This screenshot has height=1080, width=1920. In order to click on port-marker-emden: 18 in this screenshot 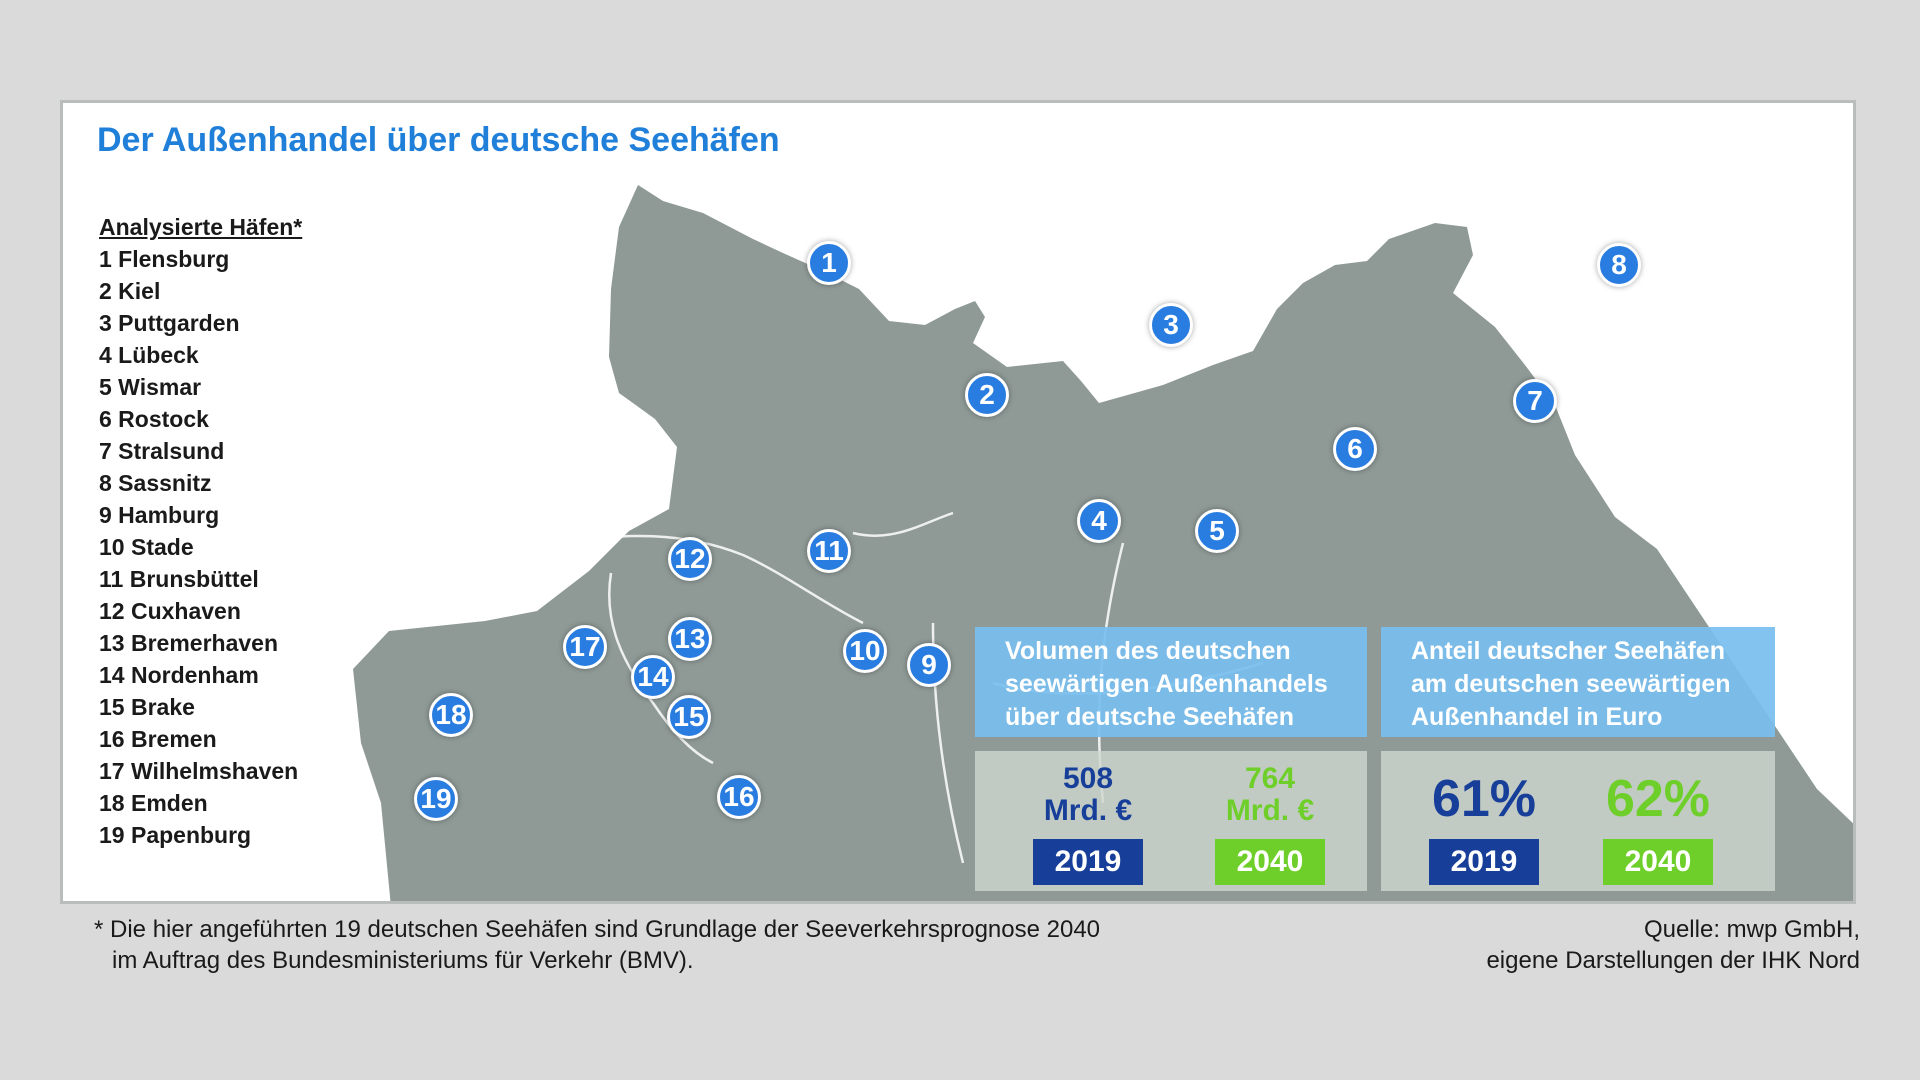, I will do `click(451, 715)`.